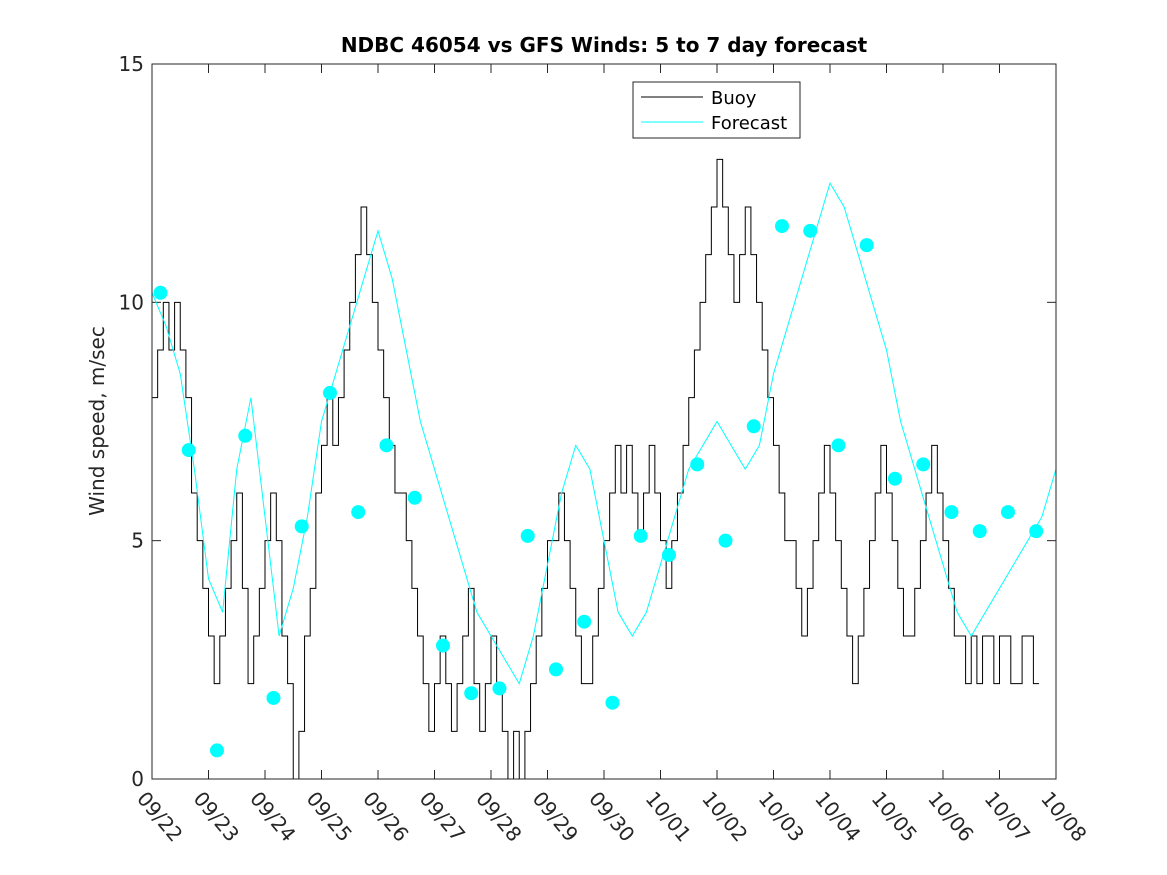 This screenshot has width=1167, height=875. I want to click on legend-box, so click(716, 110).